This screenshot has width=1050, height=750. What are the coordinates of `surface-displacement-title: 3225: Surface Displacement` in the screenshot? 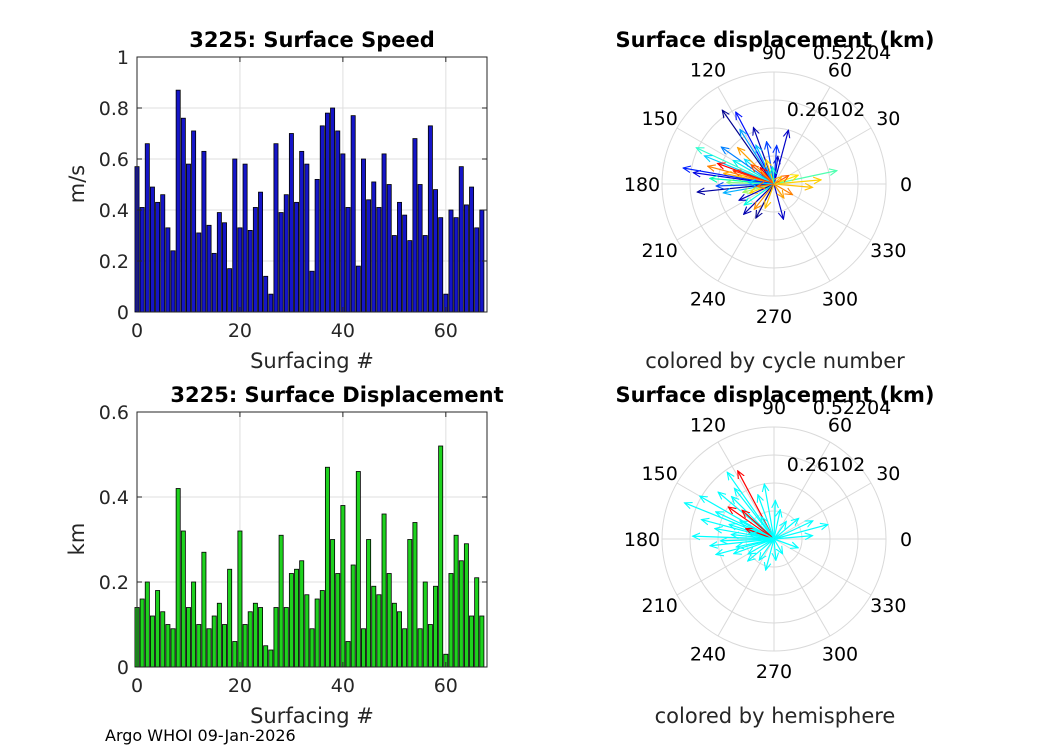 It's located at (336, 395).